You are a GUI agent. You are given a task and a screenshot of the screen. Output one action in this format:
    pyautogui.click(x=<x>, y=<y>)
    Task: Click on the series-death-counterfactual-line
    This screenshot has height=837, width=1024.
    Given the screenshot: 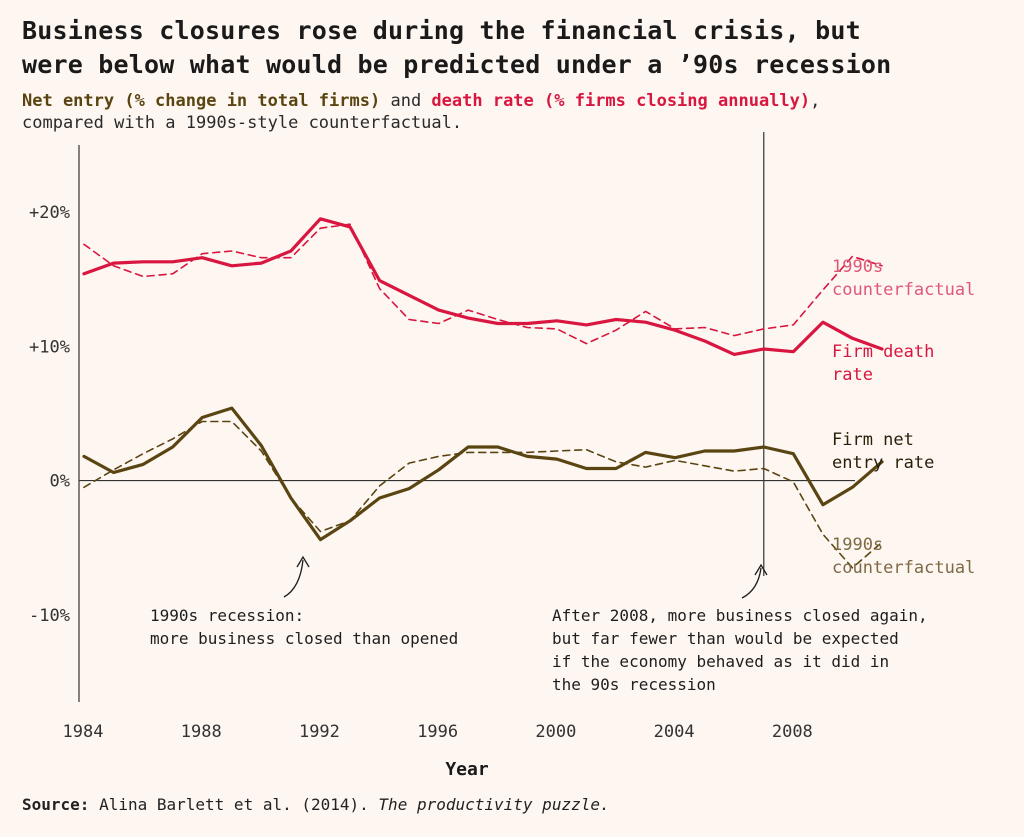 What is the action you would take?
    pyautogui.click(x=483, y=284)
    